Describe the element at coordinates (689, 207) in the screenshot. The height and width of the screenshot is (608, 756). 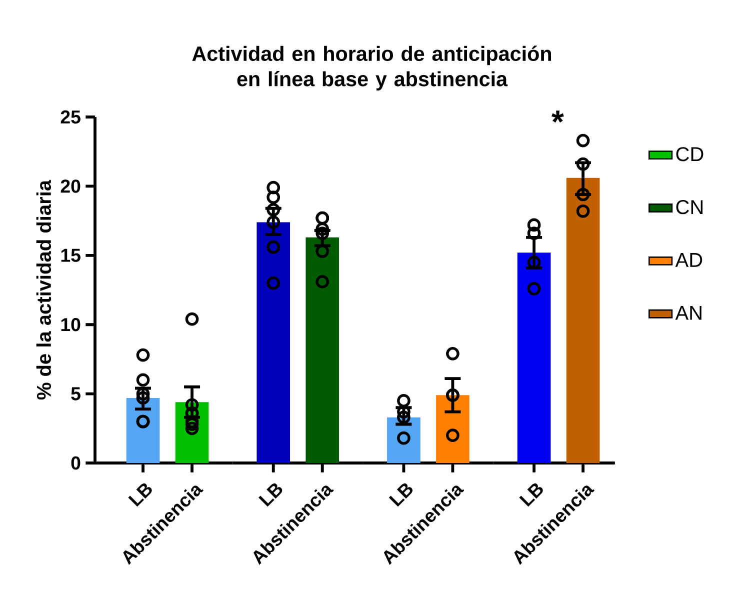
I see `legend-label: CN` at that location.